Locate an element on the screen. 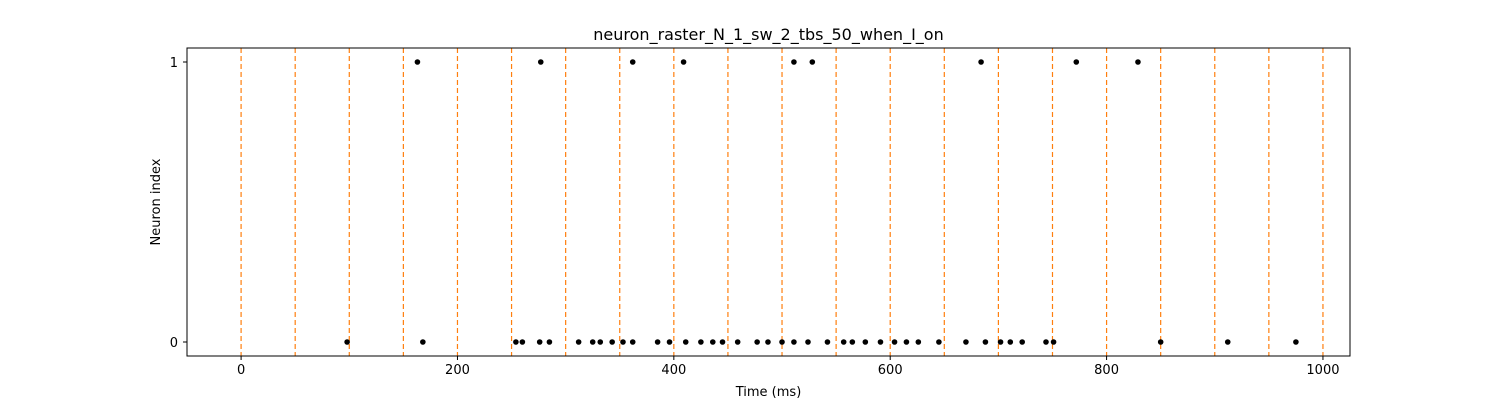 This screenshot has width=1500, height=400. y-axis-label: Neuron index is located at coordinates (156, 201).